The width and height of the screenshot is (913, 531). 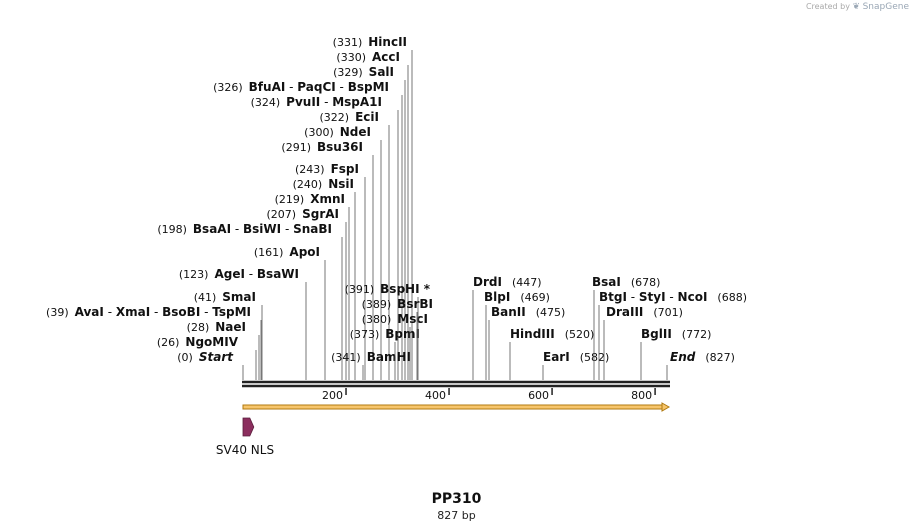 I want to click on enzyme-name: BfuAI, so click(x=267, y=87).